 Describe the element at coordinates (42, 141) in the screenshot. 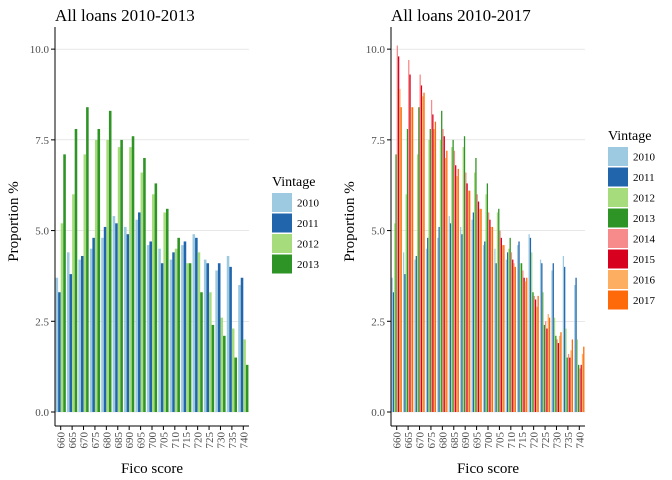

I see `y-tick-label: 7.5` at that location.